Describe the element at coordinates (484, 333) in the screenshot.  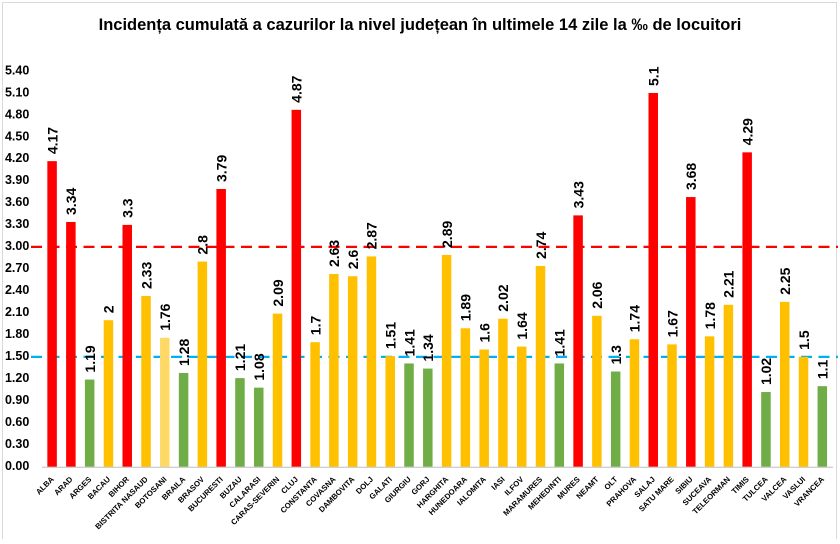
I see `svg-text: 1.6` at that location.